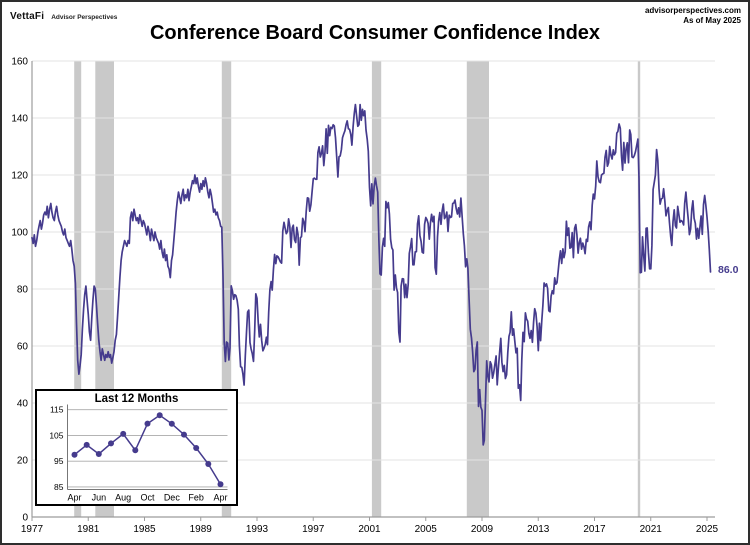 Image resolution: width=750 pixels, height=545 pixels. Describe the element at coordinates (56, 435) in the screenshot. I see `inset-y-tick-label: 105` at that location.